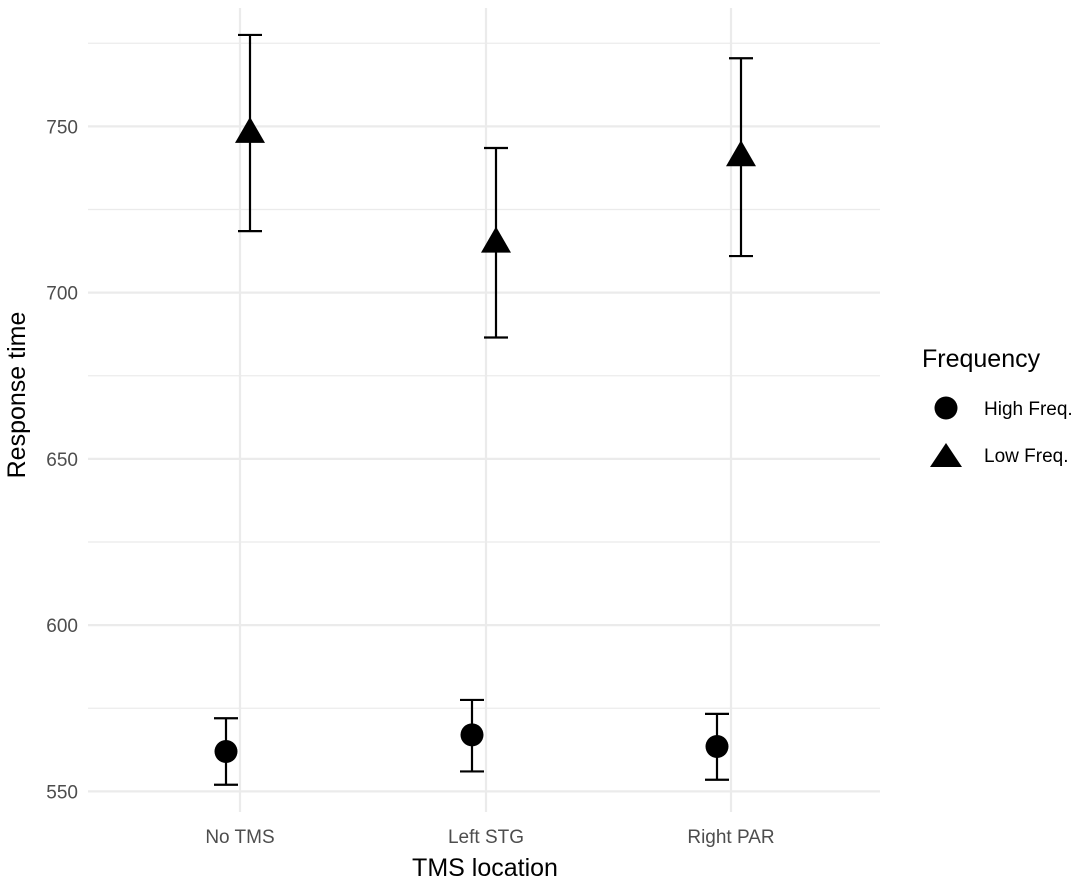 The height and width of the screenshot is (882, 1090). I want to click on x-tick-label: Right PAR, so click(730, 837).